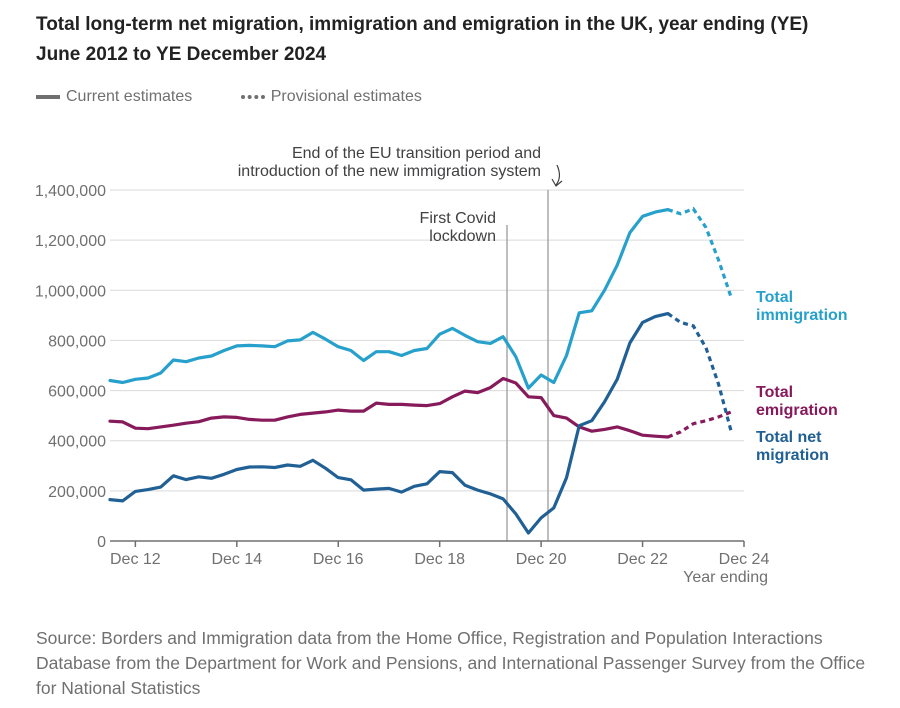 The width and height of the screenshot is (900, 708). What do you see at coordinates (439, 559) in the screenshot?
I see `x-tick-label-3: Dec 18` at bounding box center [439, 559].